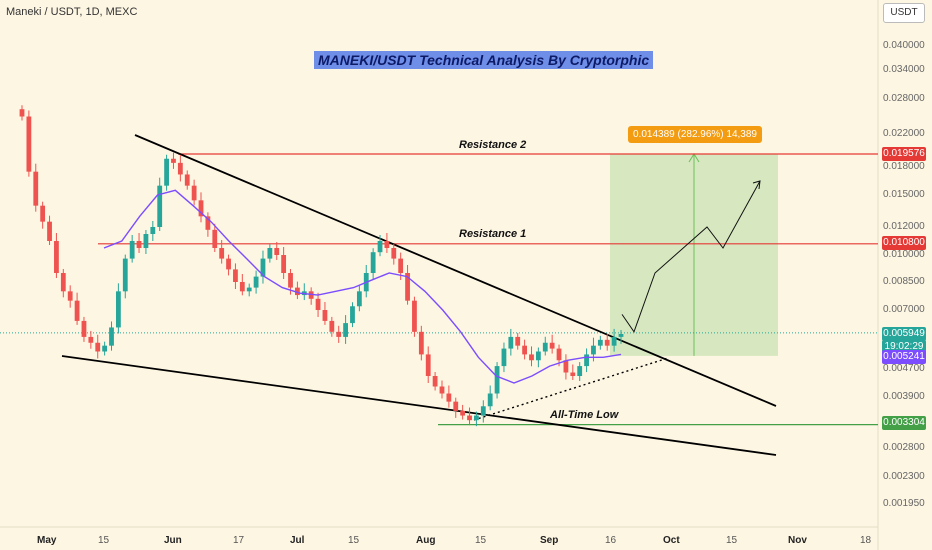  Describe the element at coordinates (756, 185) in the screenshot. I see `projected-path-arrowhead` at that location.